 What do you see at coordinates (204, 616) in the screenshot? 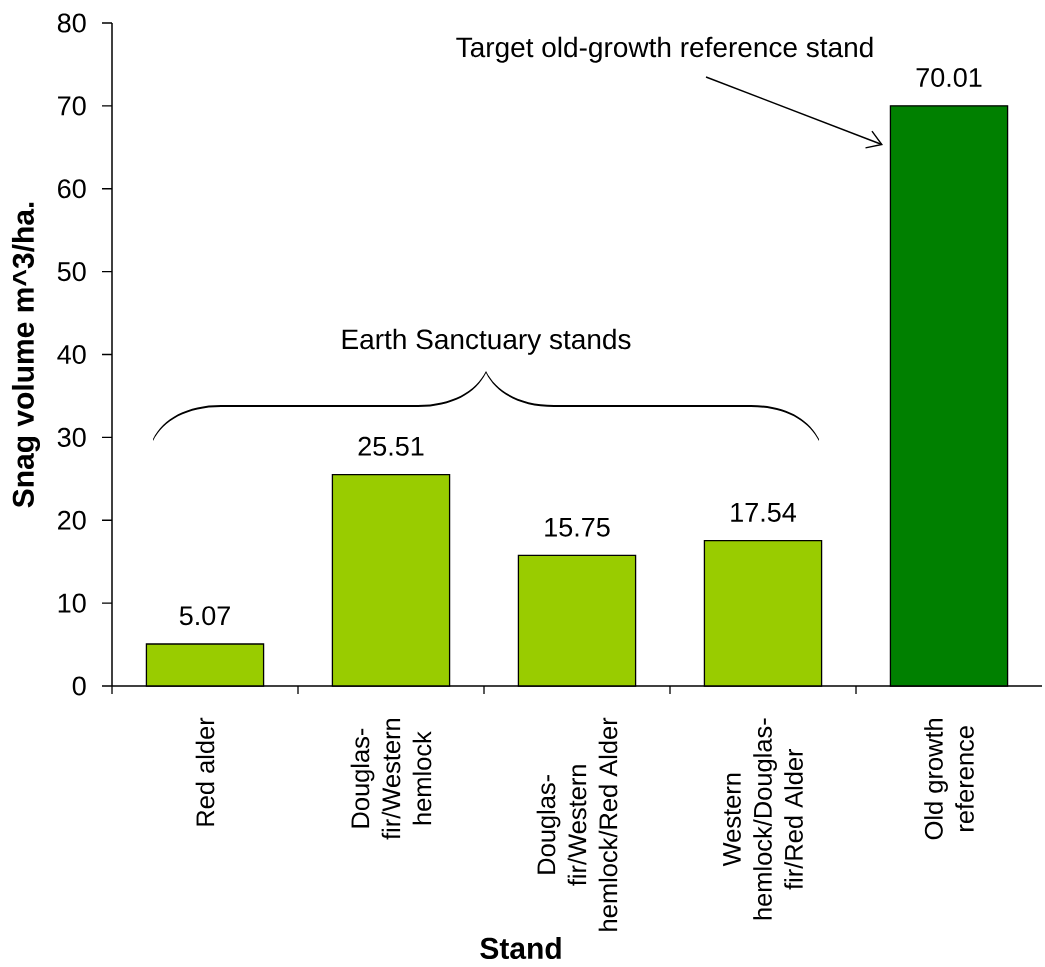
I see `data-label: 5.07` at bounding box center [204, 616].